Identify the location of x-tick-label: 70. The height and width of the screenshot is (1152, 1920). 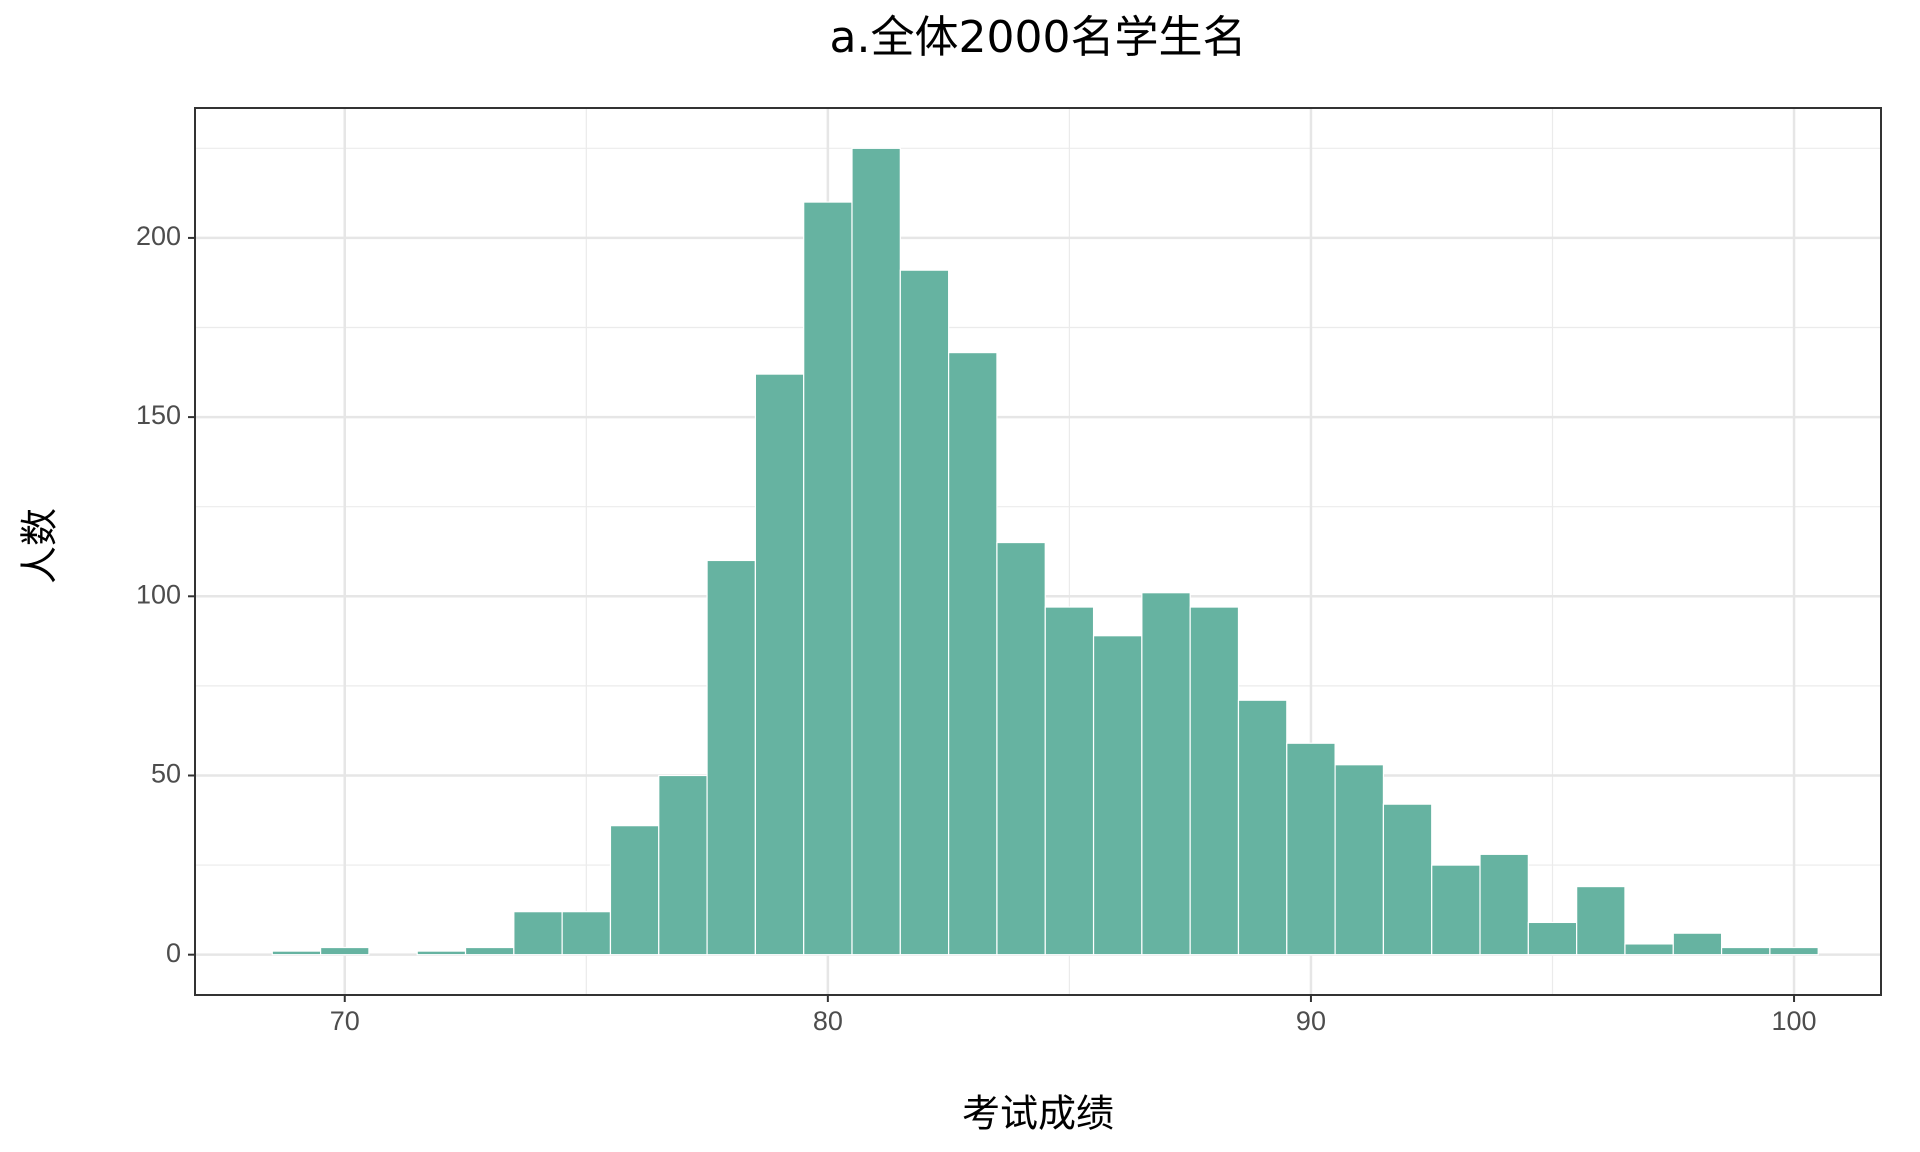
(345, 1021).